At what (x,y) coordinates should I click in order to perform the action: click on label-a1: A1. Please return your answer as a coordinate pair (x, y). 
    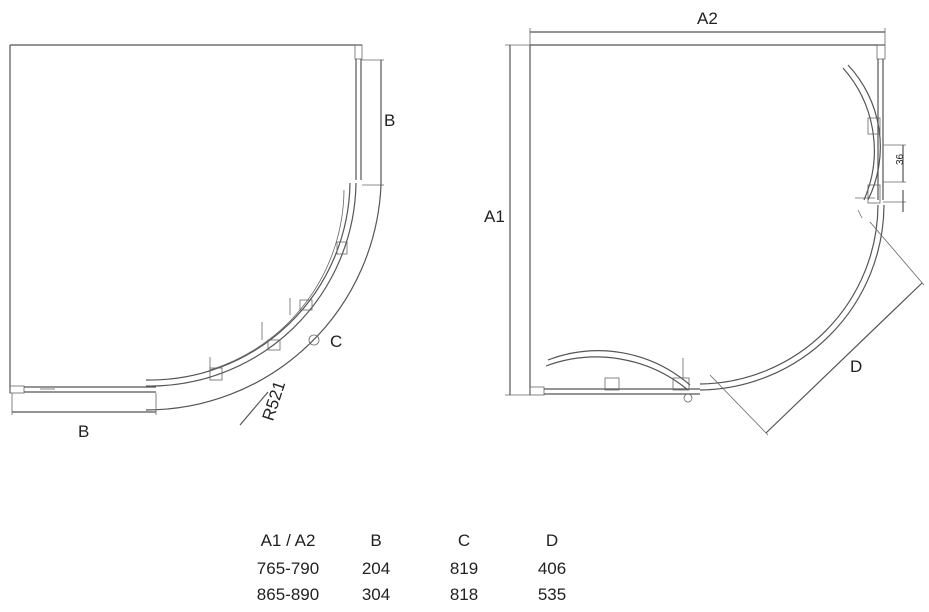
    Looking at the image, I should click on (494, 216).